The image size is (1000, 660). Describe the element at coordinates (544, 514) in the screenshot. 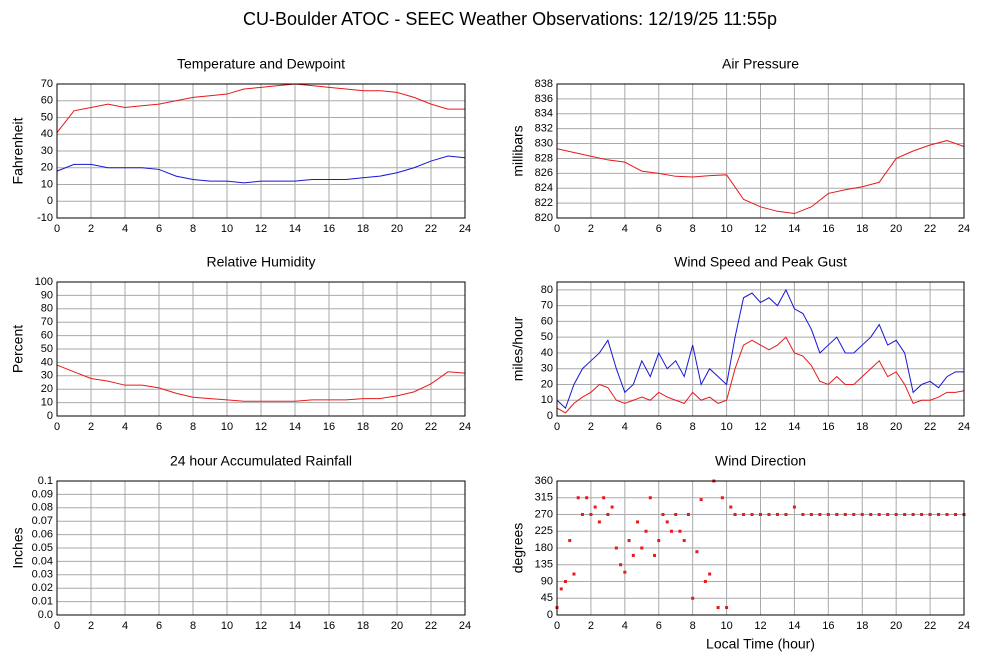

I see `y-tick-label: 270` at that location.